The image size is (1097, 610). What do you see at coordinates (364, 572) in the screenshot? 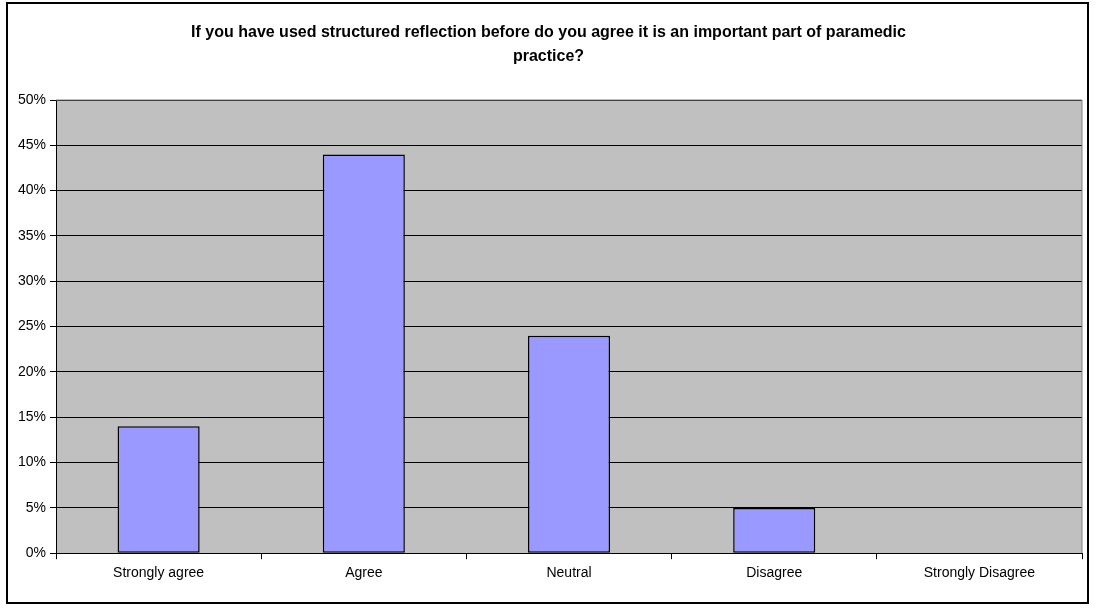
I see `x-tick-label: Agree` at bounding box center [364, 572].